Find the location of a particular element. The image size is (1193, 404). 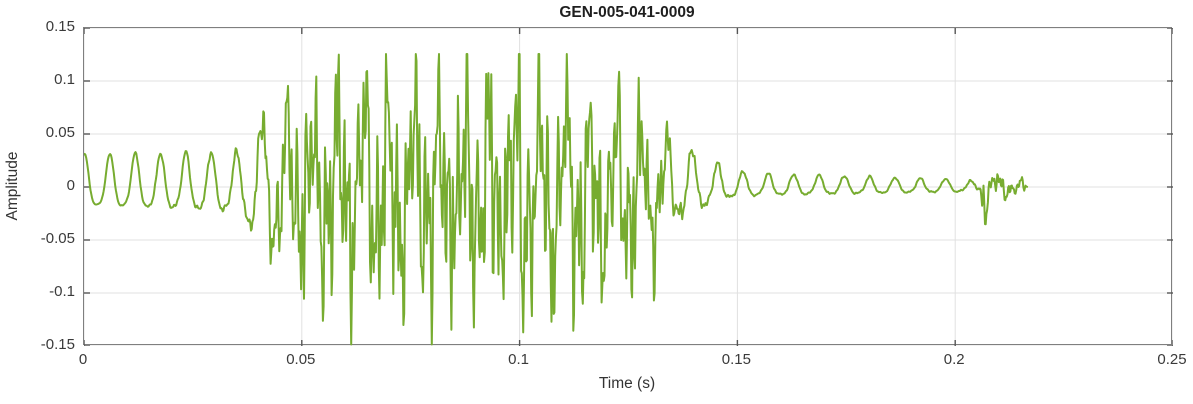

y-tick-label: 0.15 is located at coordinates (60, 26).